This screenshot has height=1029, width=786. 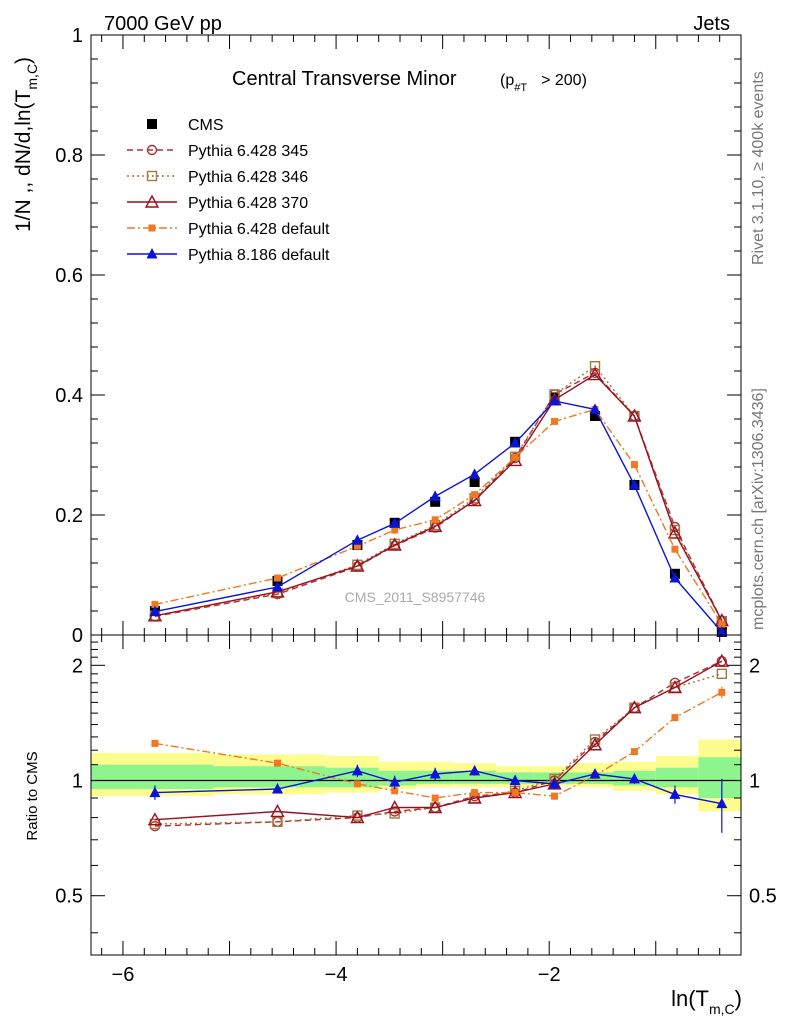 I want to click on title-cut-sub: #T, so click(x=520, y=88).